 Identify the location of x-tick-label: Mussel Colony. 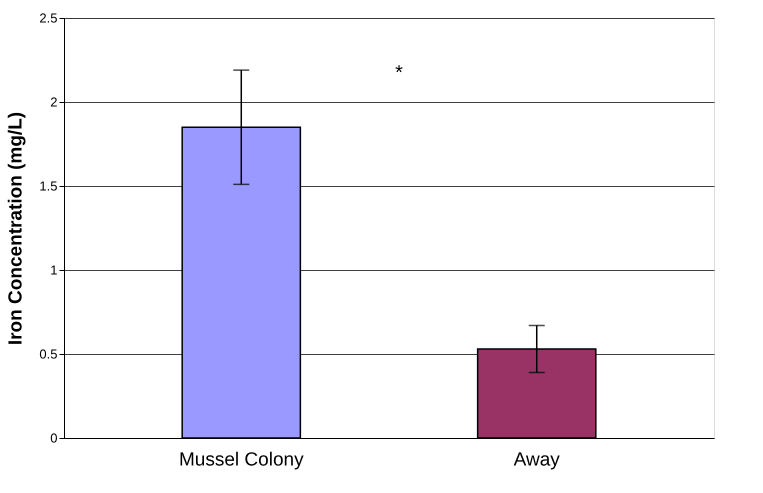
(241, 460).